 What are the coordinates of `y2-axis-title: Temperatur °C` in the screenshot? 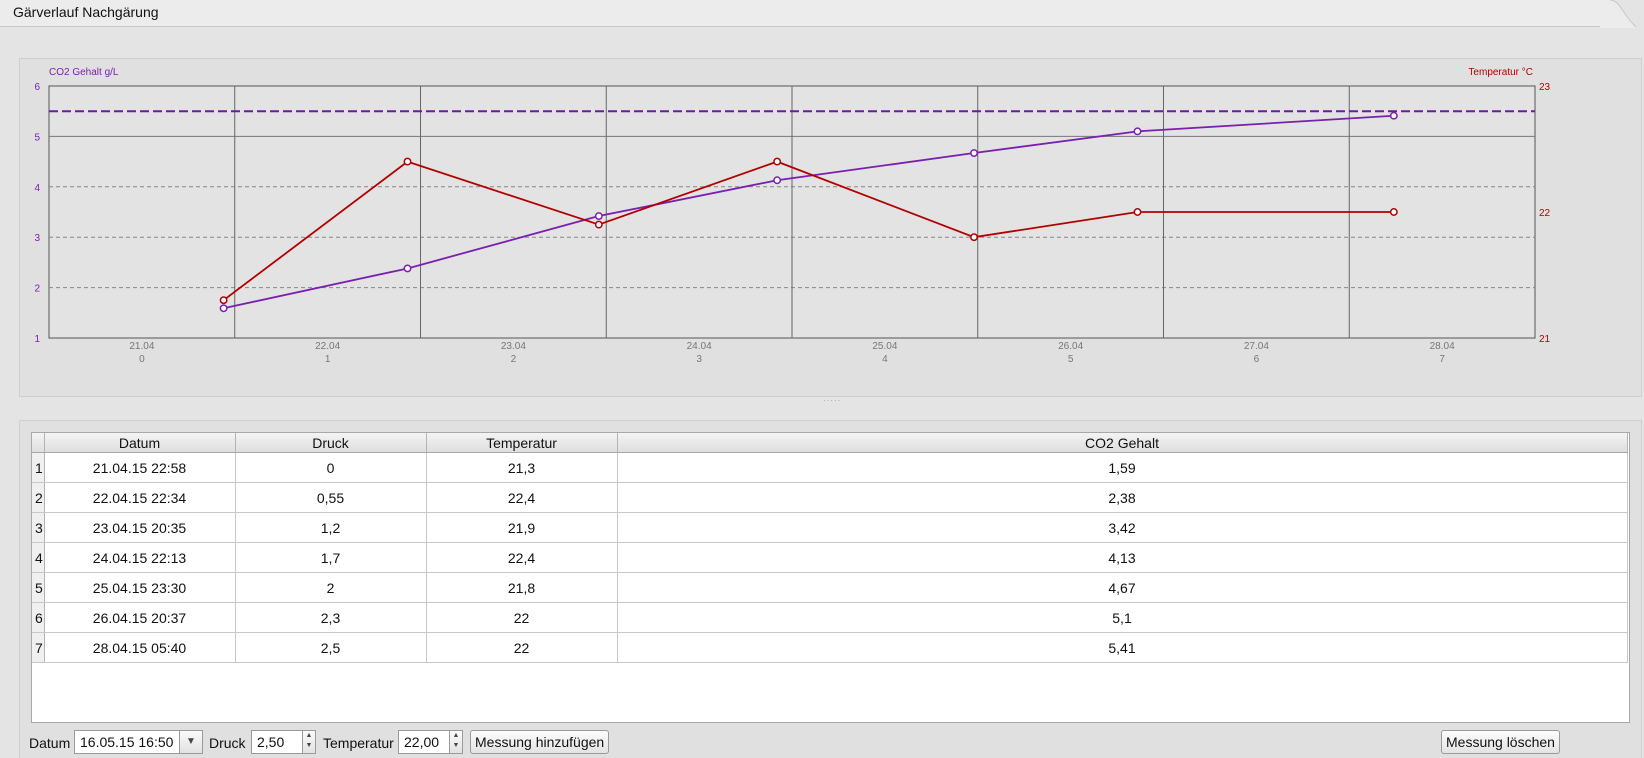 It's located at (1500, 72).